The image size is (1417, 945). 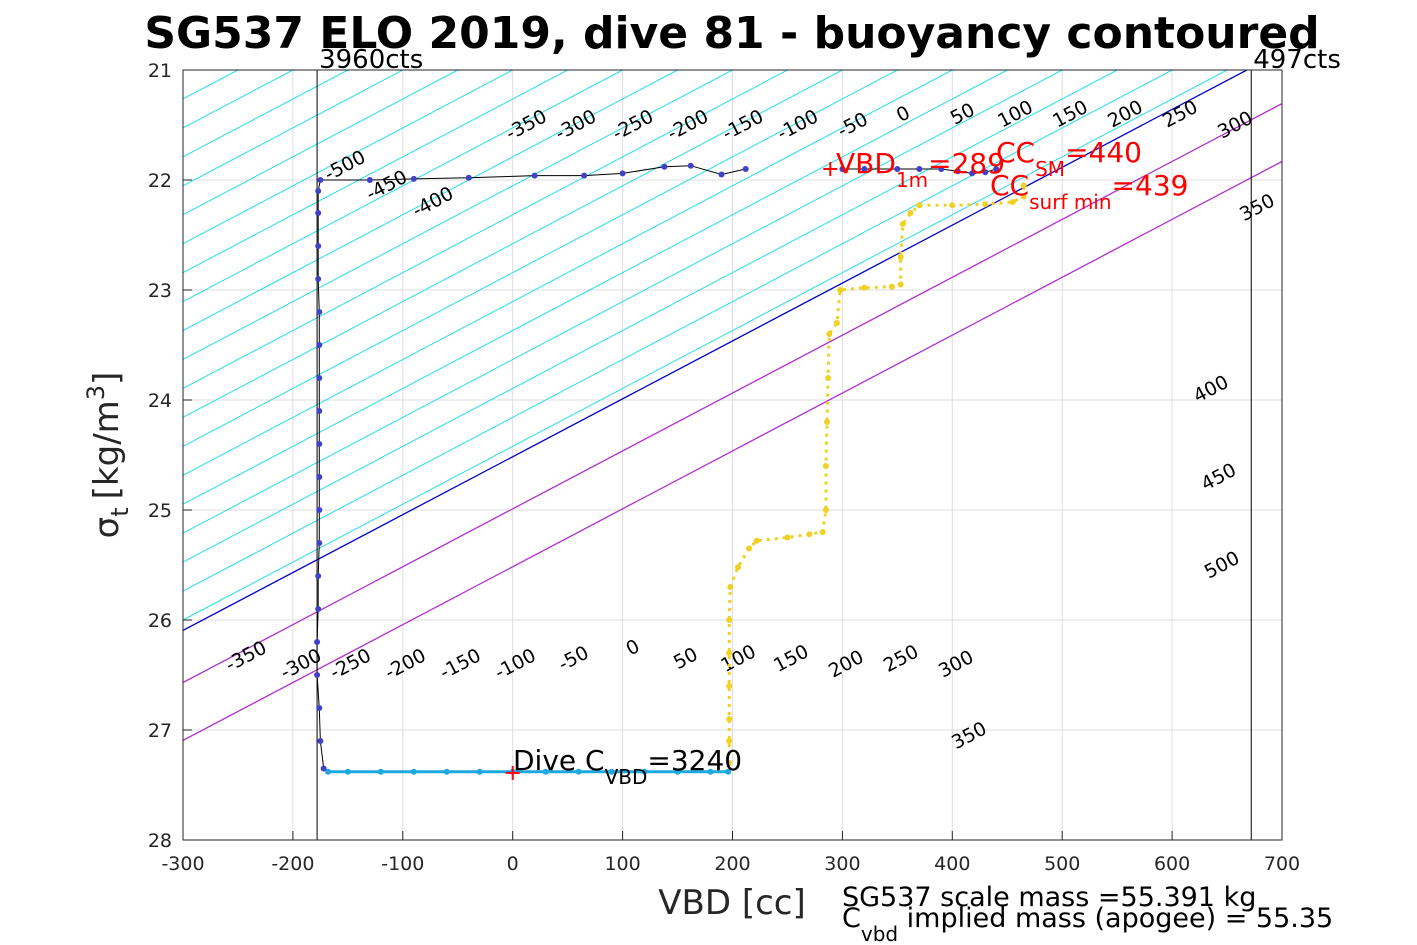 What do you see at coordinates (1050, 169) in the screenshot?
I see `cc-sm-sub: SM` at bounding box center [1050, 169].